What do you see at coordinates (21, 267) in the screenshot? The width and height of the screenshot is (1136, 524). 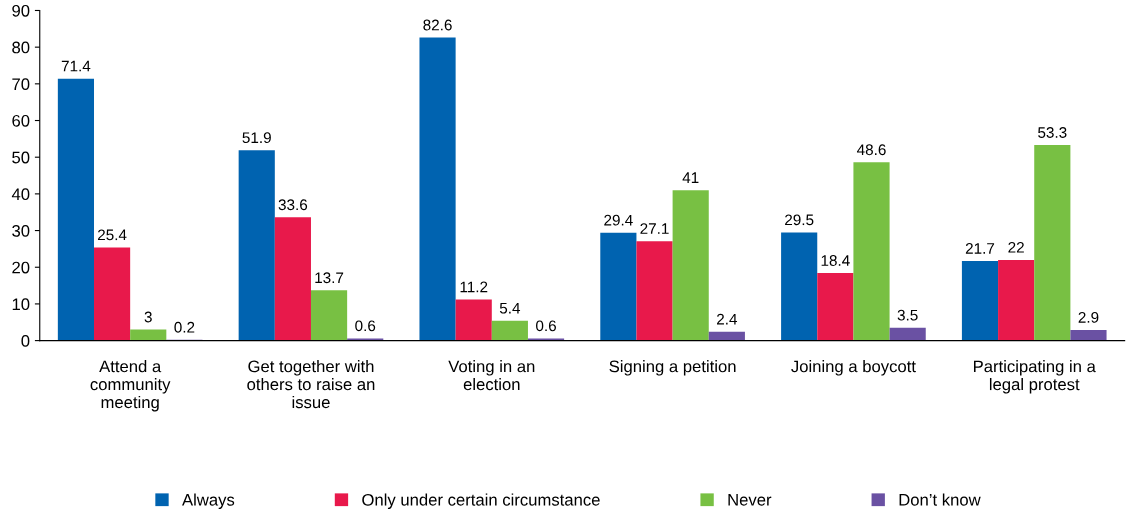 I see `y-tick-label: 20` at bounding box center [21, 267].